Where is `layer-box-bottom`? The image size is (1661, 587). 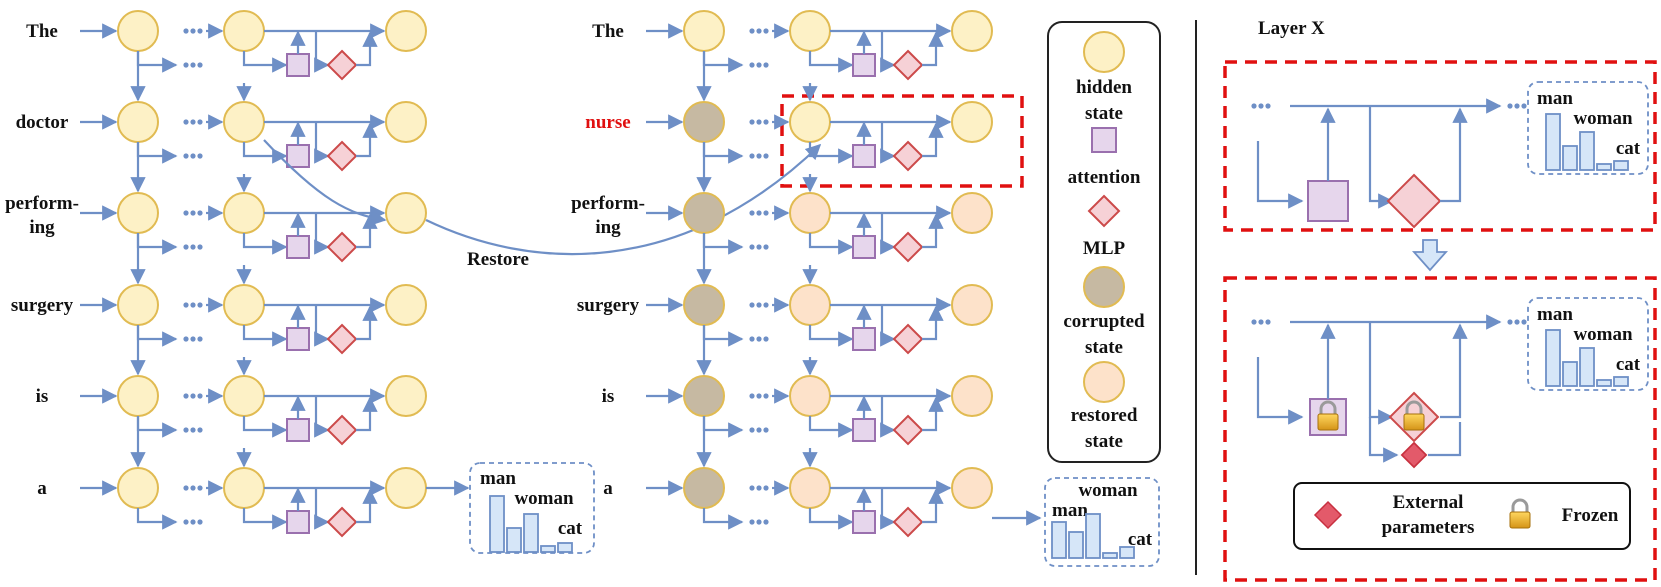
layer-box-bottom is located at coordinates (1440, 429).